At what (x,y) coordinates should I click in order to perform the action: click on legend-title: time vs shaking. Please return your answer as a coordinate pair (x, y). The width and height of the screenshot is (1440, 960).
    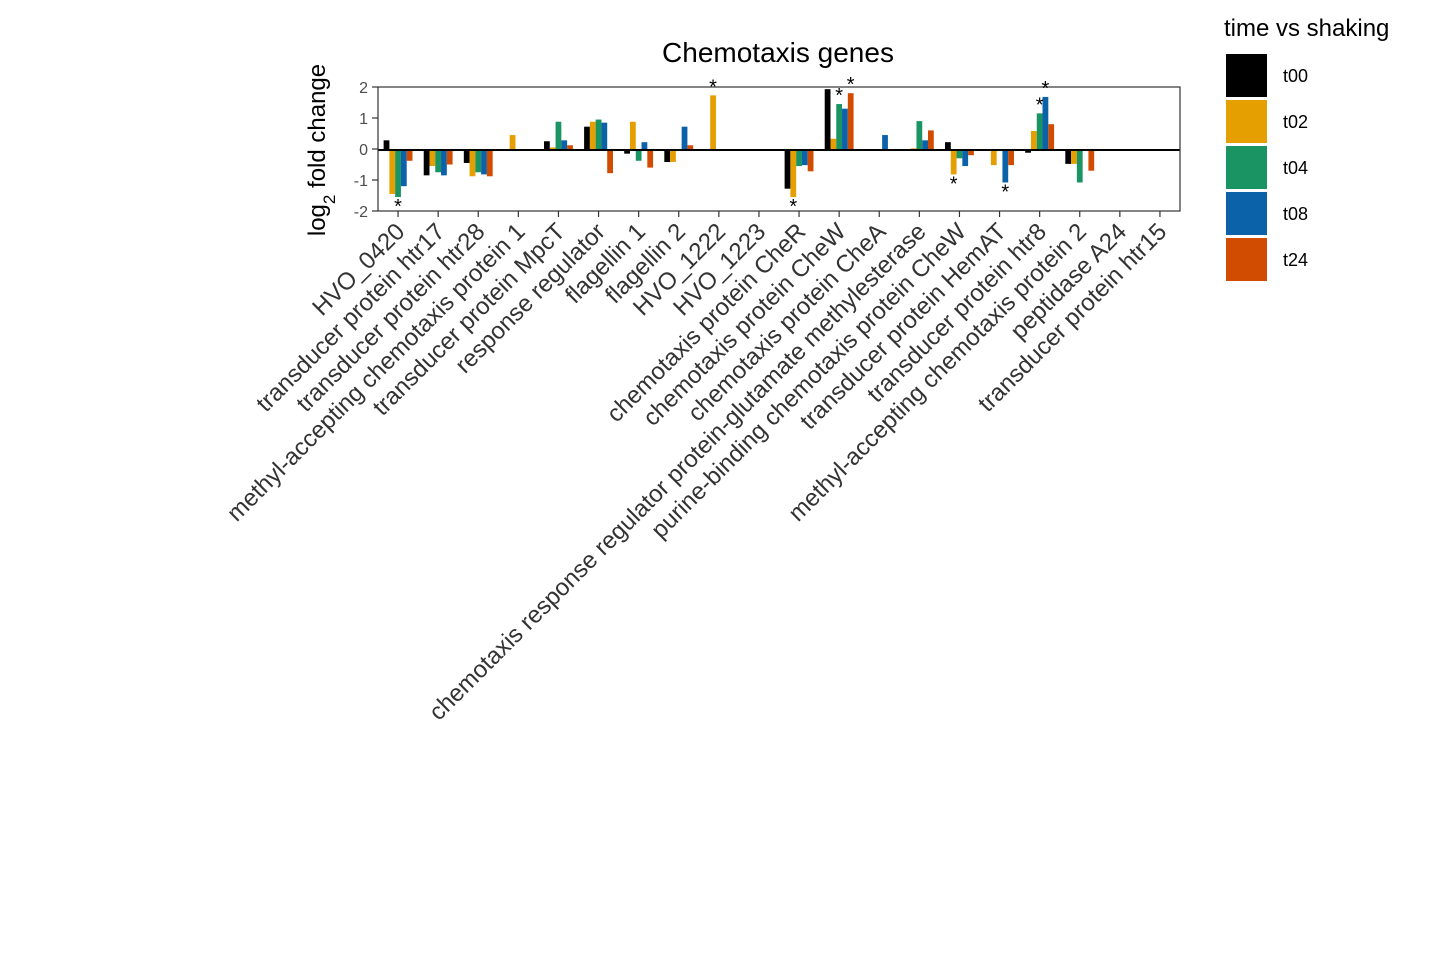
    Looking at the image, I should click on (1306, 28).